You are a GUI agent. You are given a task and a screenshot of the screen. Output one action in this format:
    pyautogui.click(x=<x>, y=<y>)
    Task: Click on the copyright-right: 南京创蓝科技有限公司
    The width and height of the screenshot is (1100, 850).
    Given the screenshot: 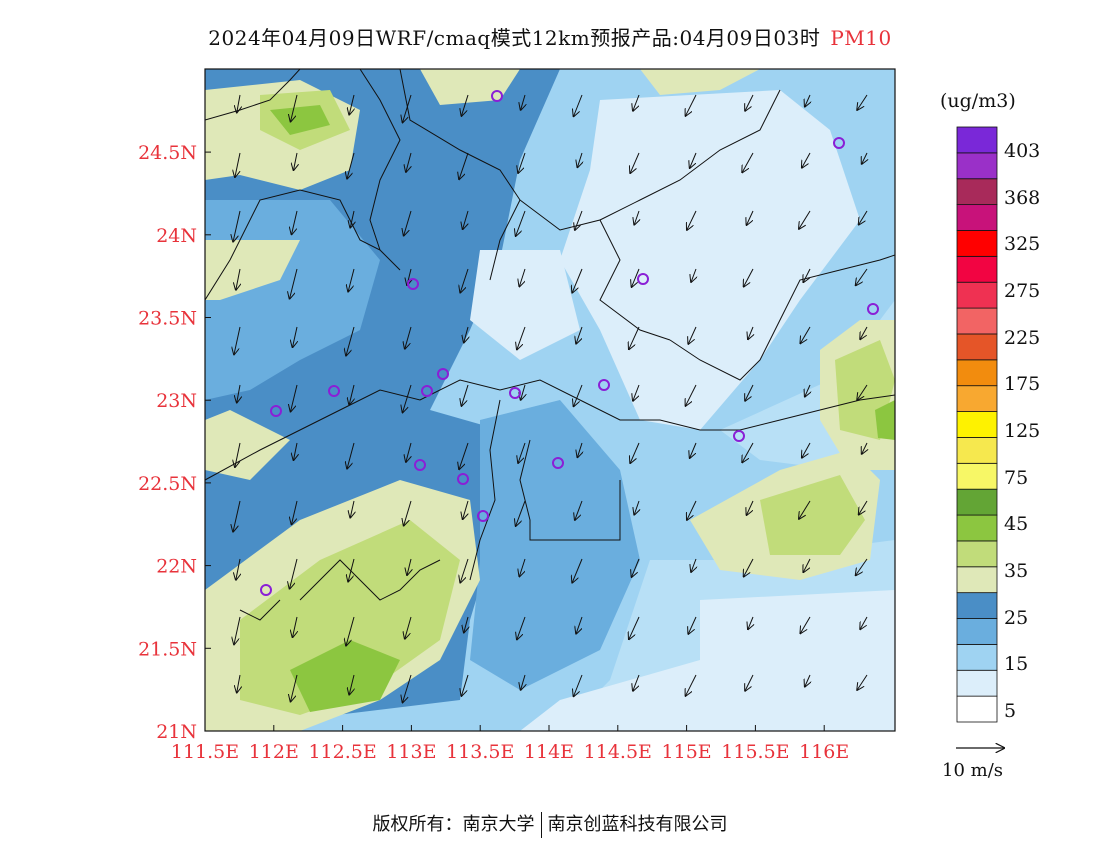 What is the action you would take?
    pyautogui.click(x=637, y=824)
    